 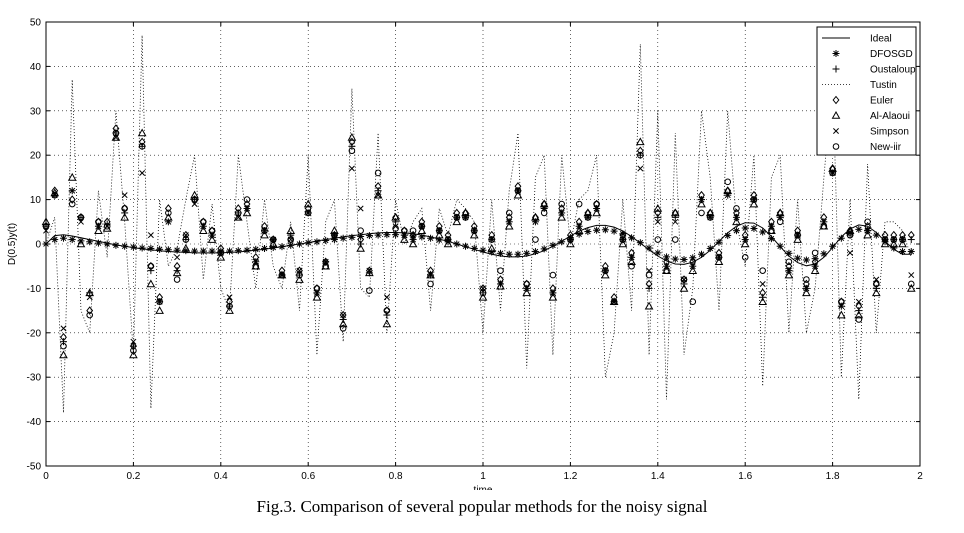 What do you see at coordinates (34, 422) in the screenshot?
I see `y-tick-label: -40` at bounding box center [34, 422].